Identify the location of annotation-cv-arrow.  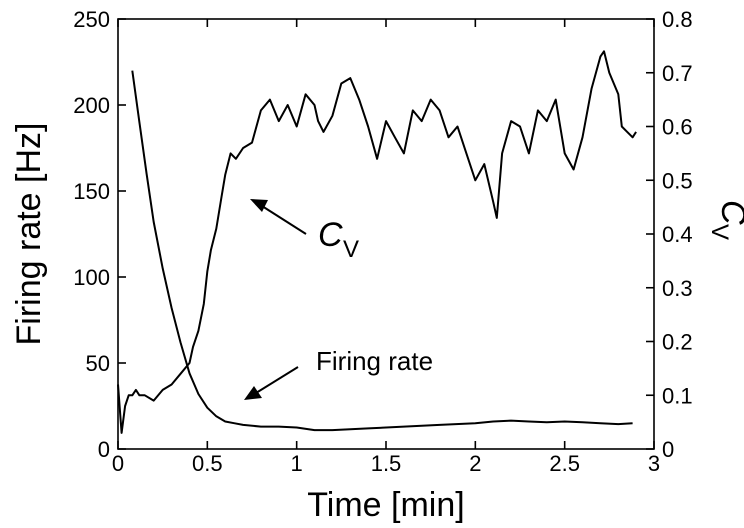
(284, 220).